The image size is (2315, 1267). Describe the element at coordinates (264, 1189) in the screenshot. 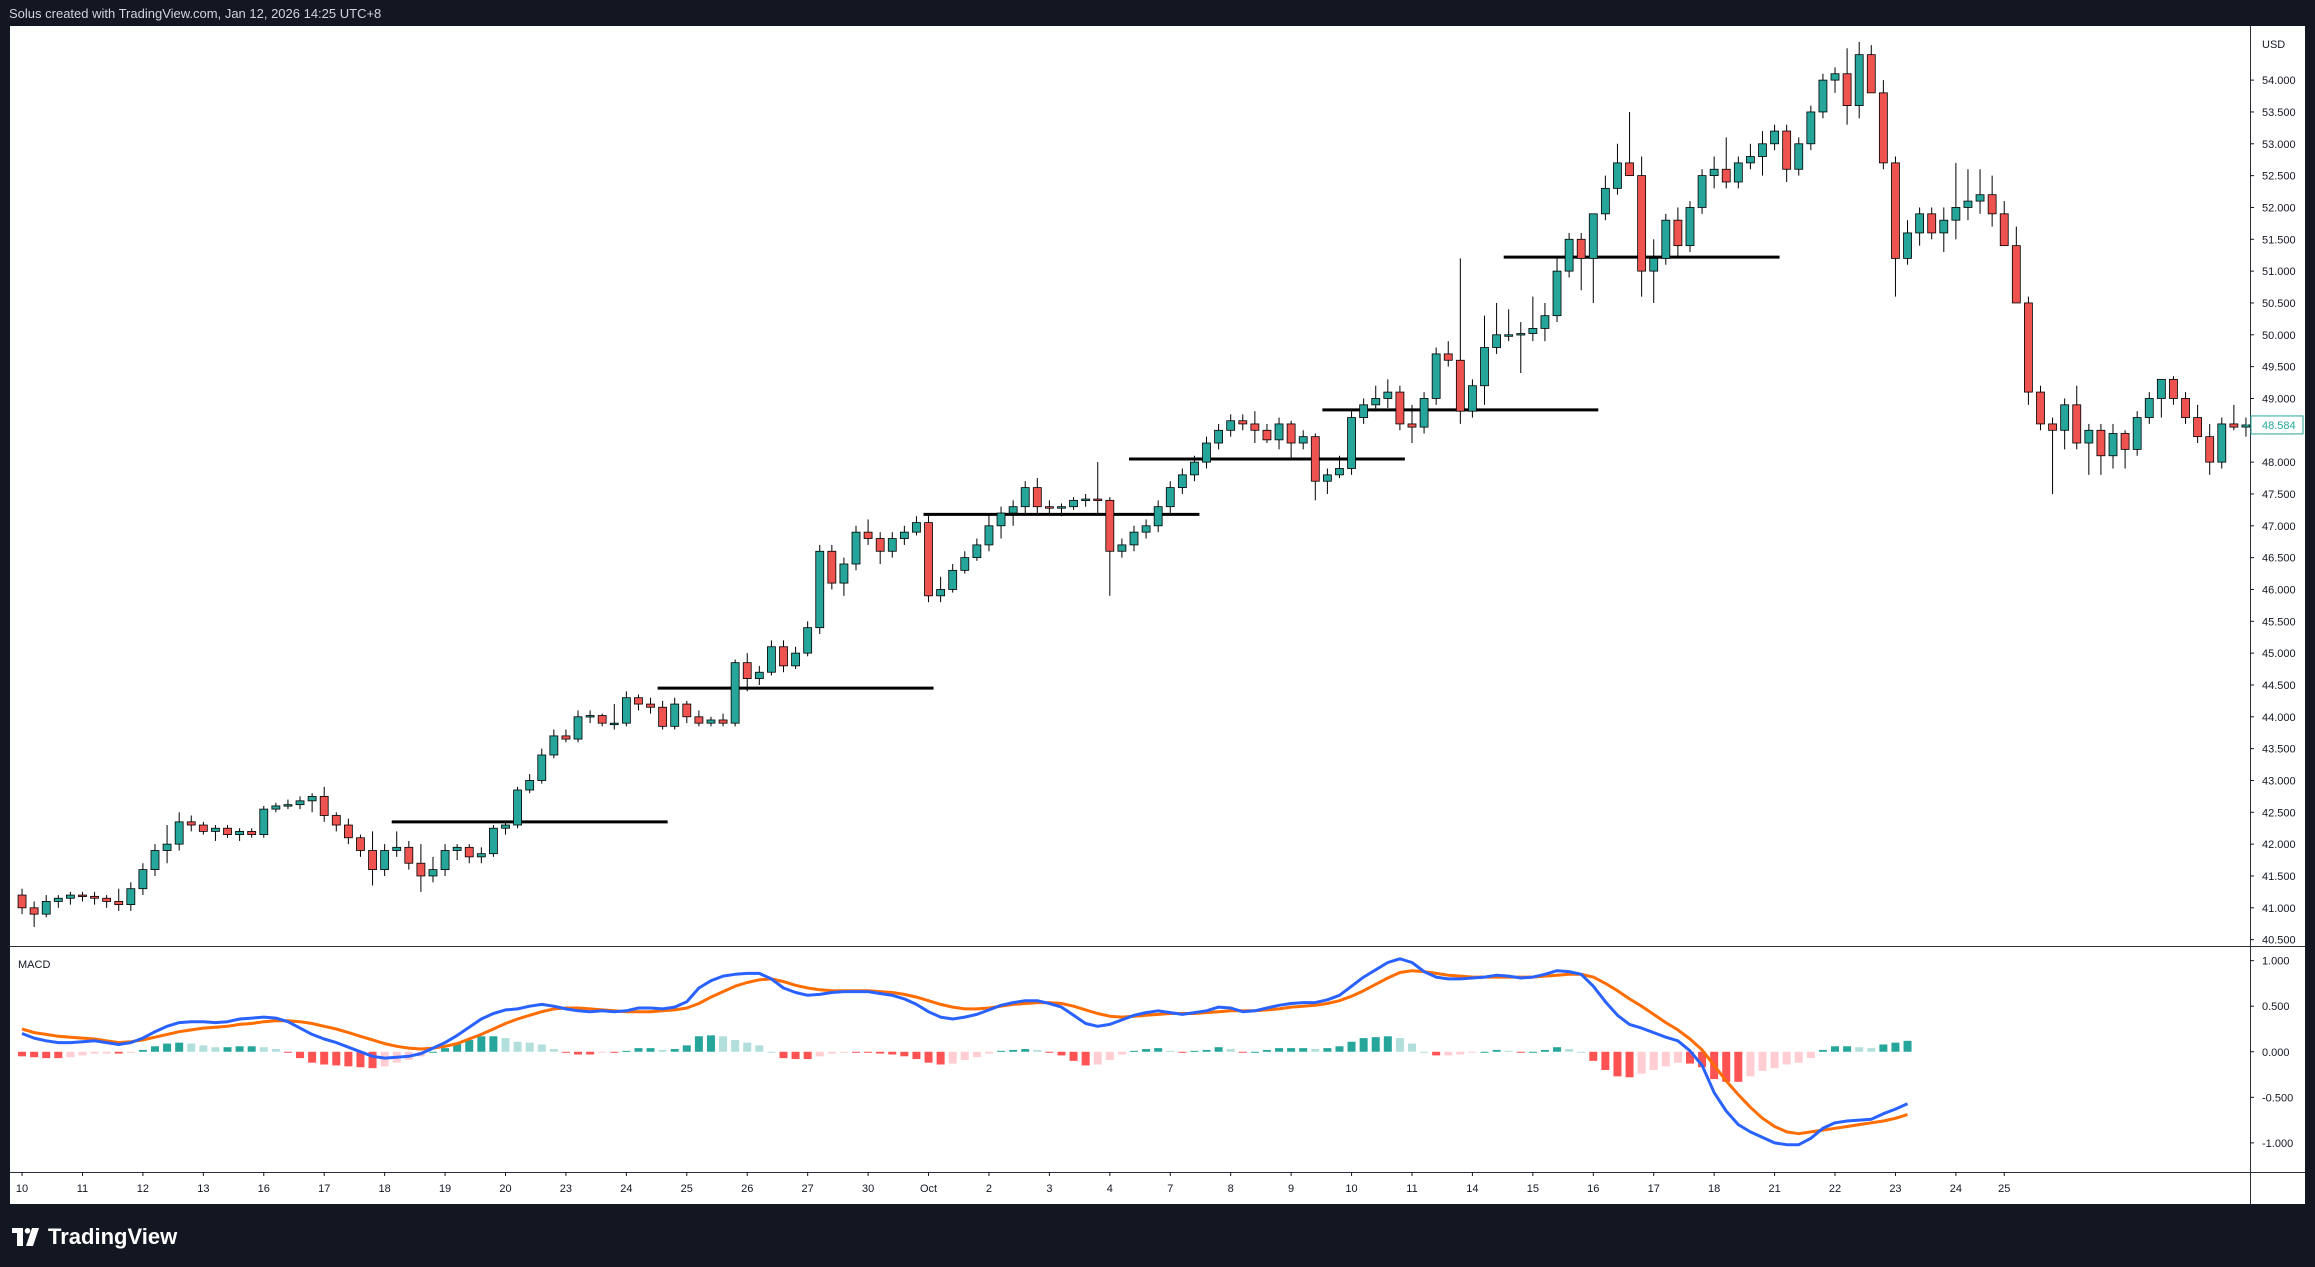

I see `time-tick-label: 16` at that location.